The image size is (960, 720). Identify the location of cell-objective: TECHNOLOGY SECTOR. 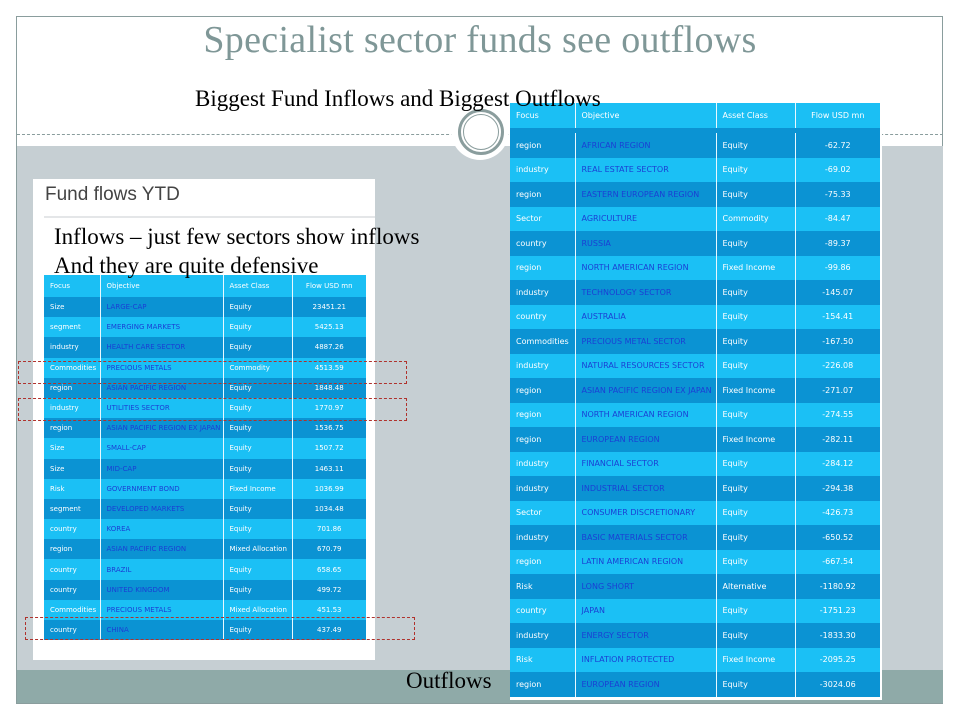
(645, 292).